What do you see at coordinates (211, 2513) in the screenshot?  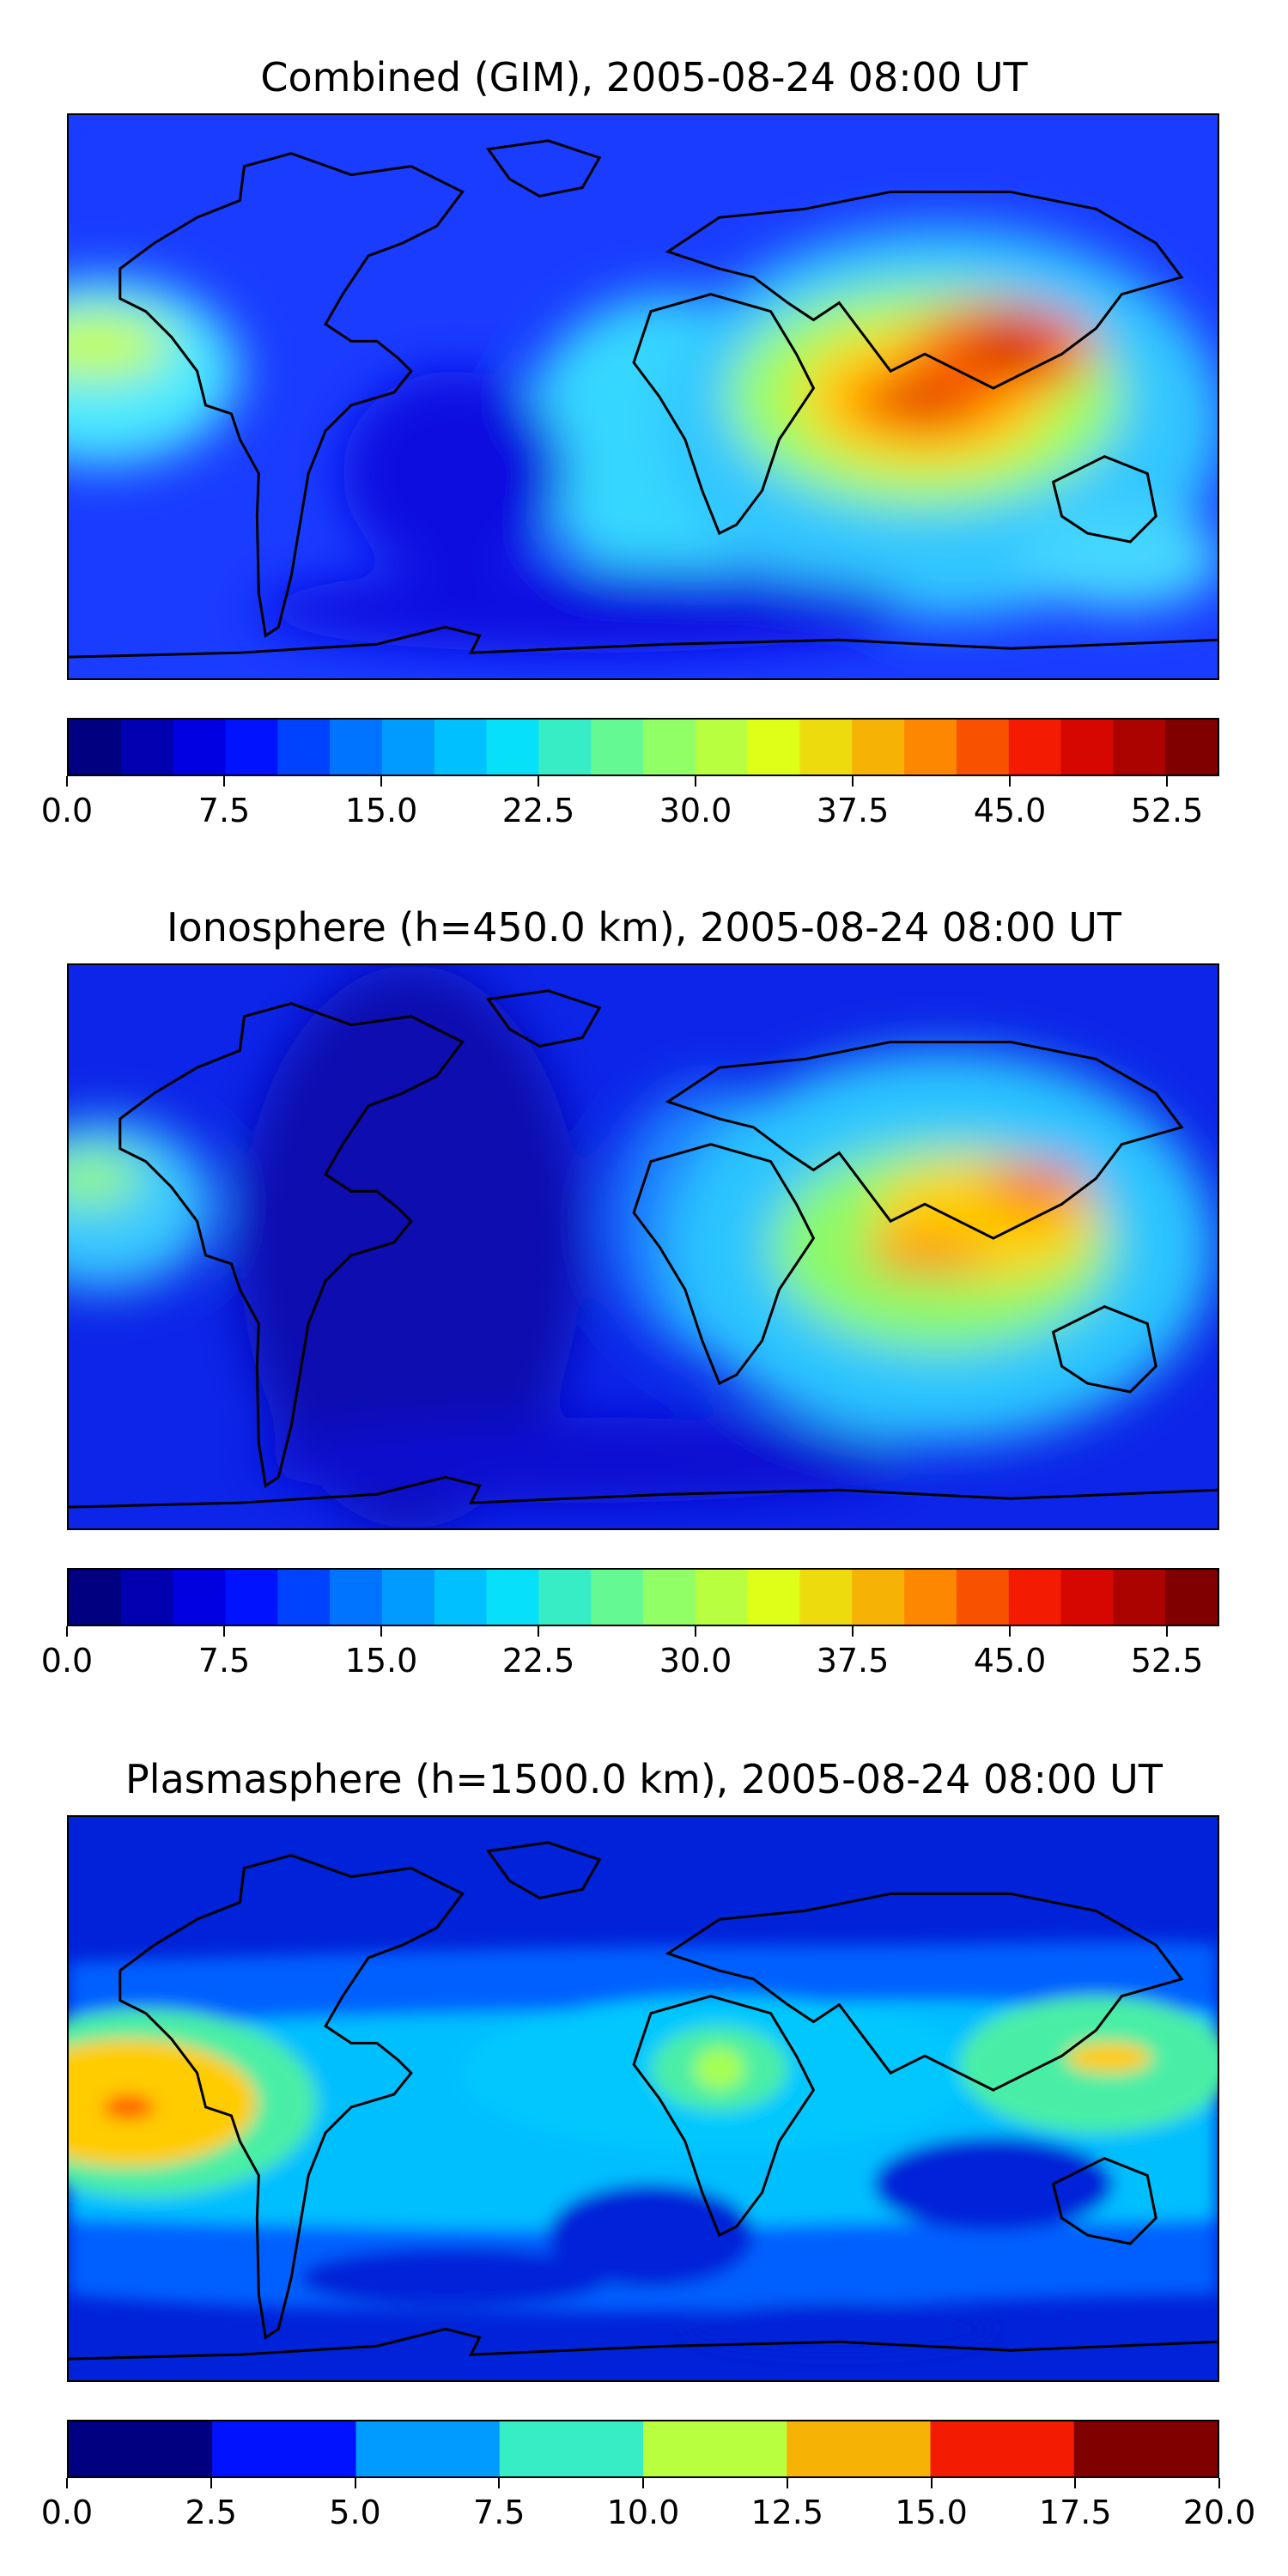 I see `colorbar-tick-label: 2.5` at bounding box center [211, 2513].